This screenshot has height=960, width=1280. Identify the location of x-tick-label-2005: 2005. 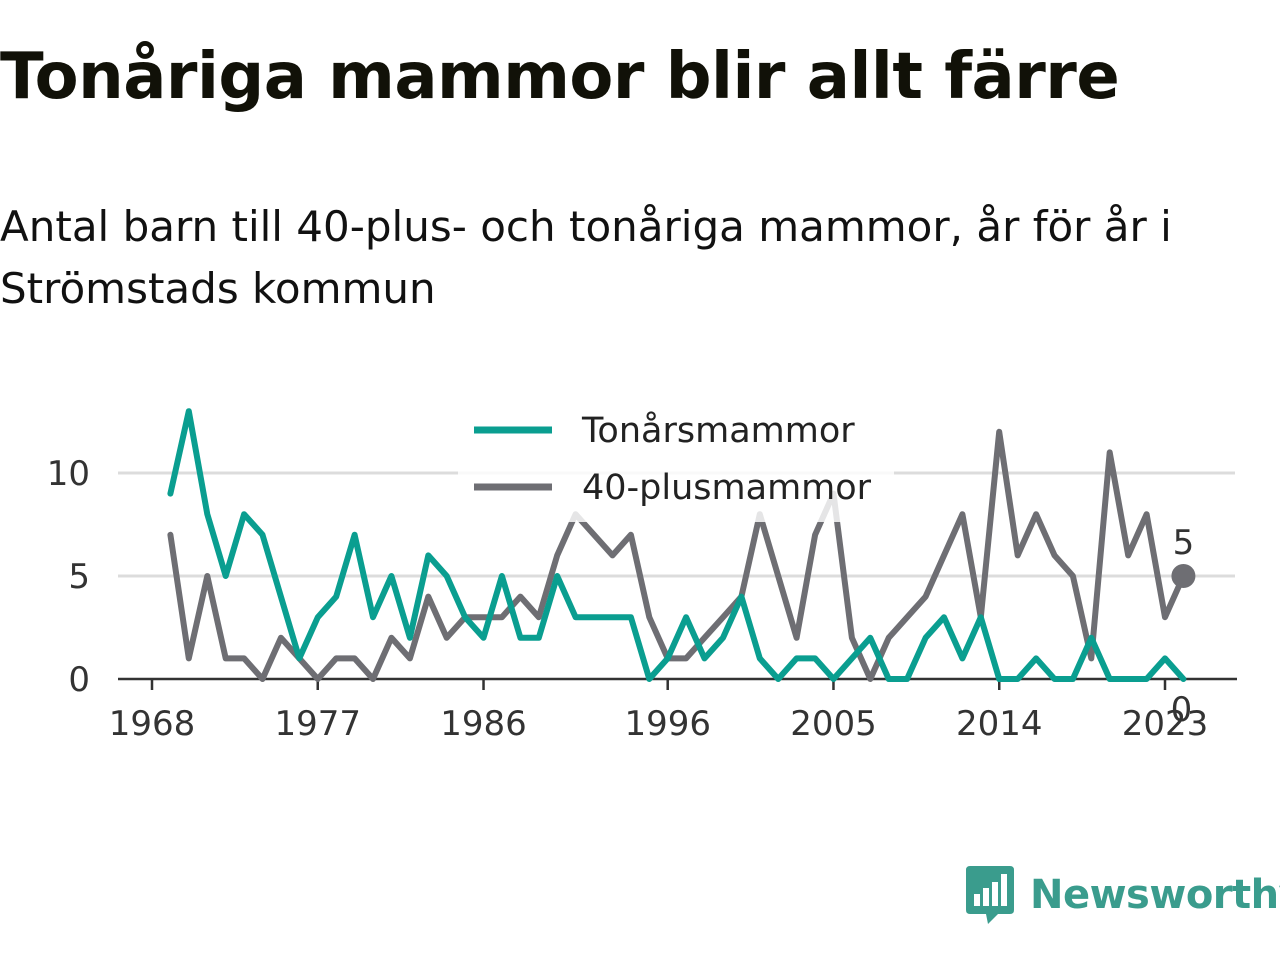
(833, 724).